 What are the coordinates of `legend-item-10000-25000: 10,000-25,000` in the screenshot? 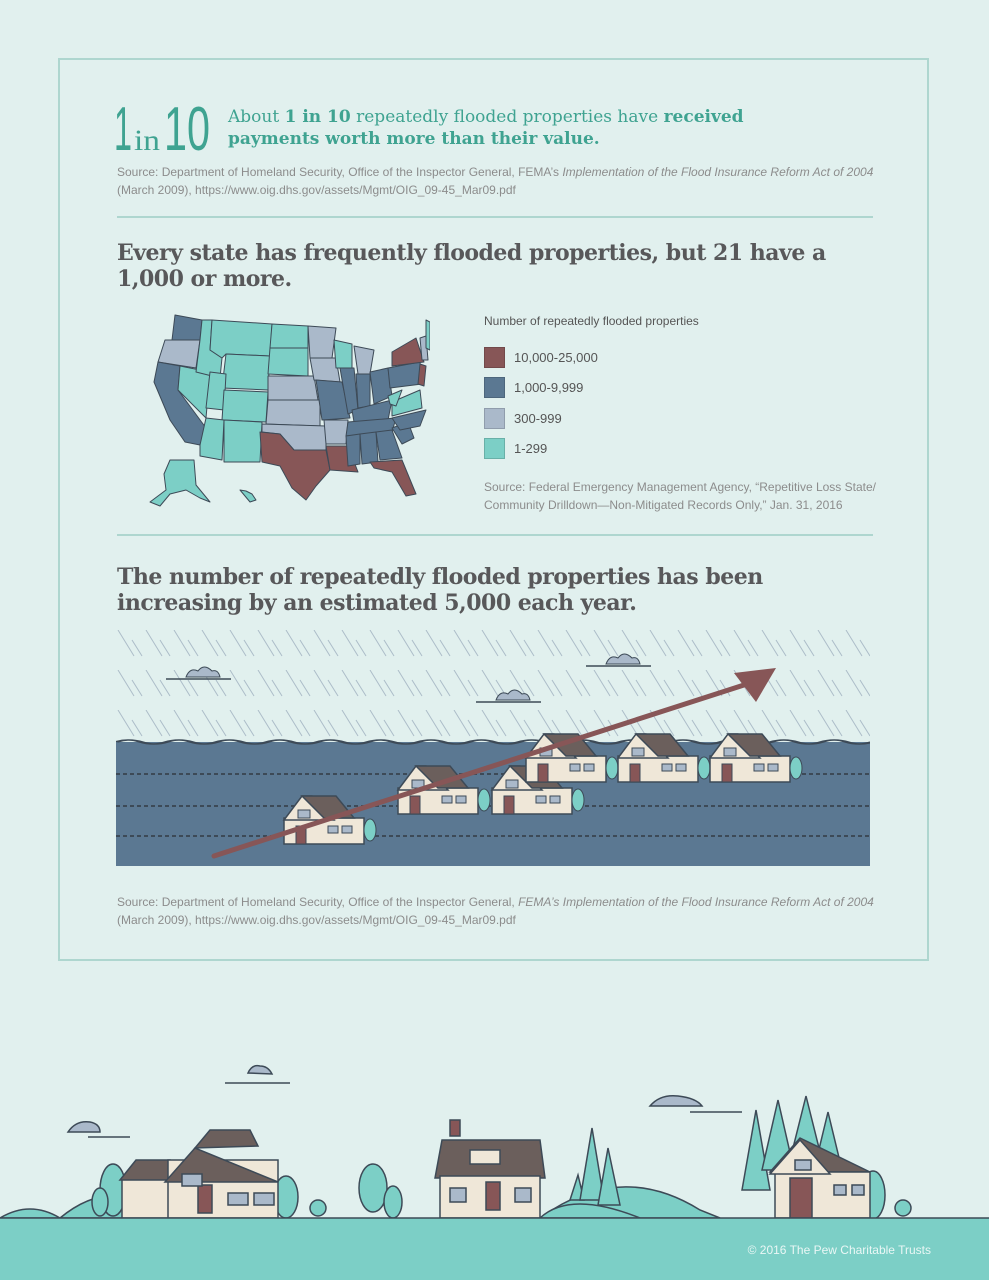 It's located at (541, 357).